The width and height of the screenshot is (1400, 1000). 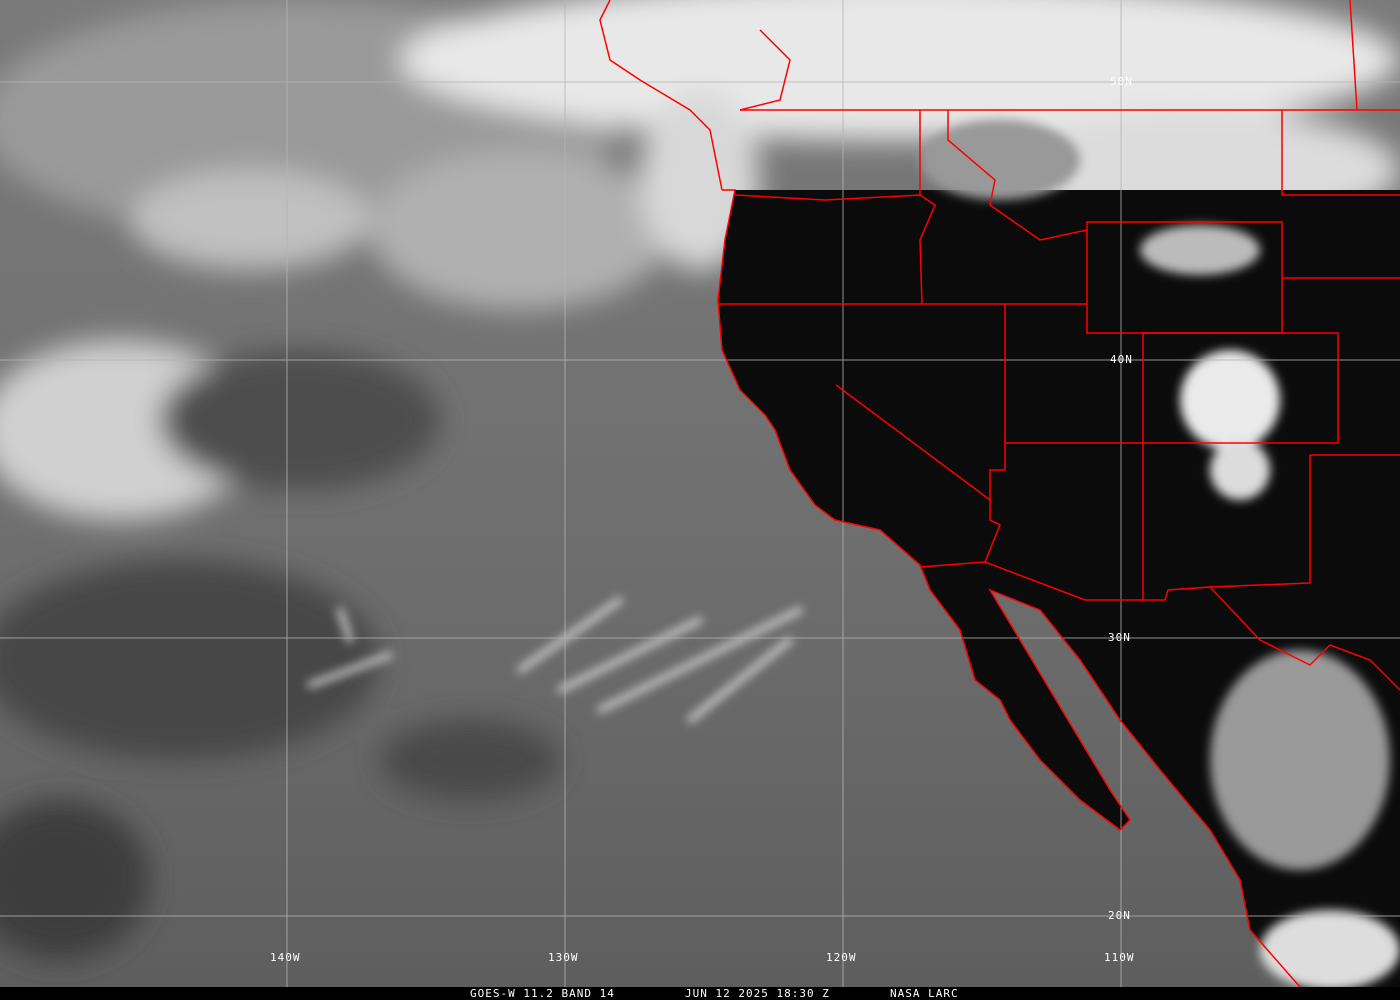 What do you see at coordinates (1340, 139) in the screenshot?
I see `border-montana` at bounding box center [1340, 139].